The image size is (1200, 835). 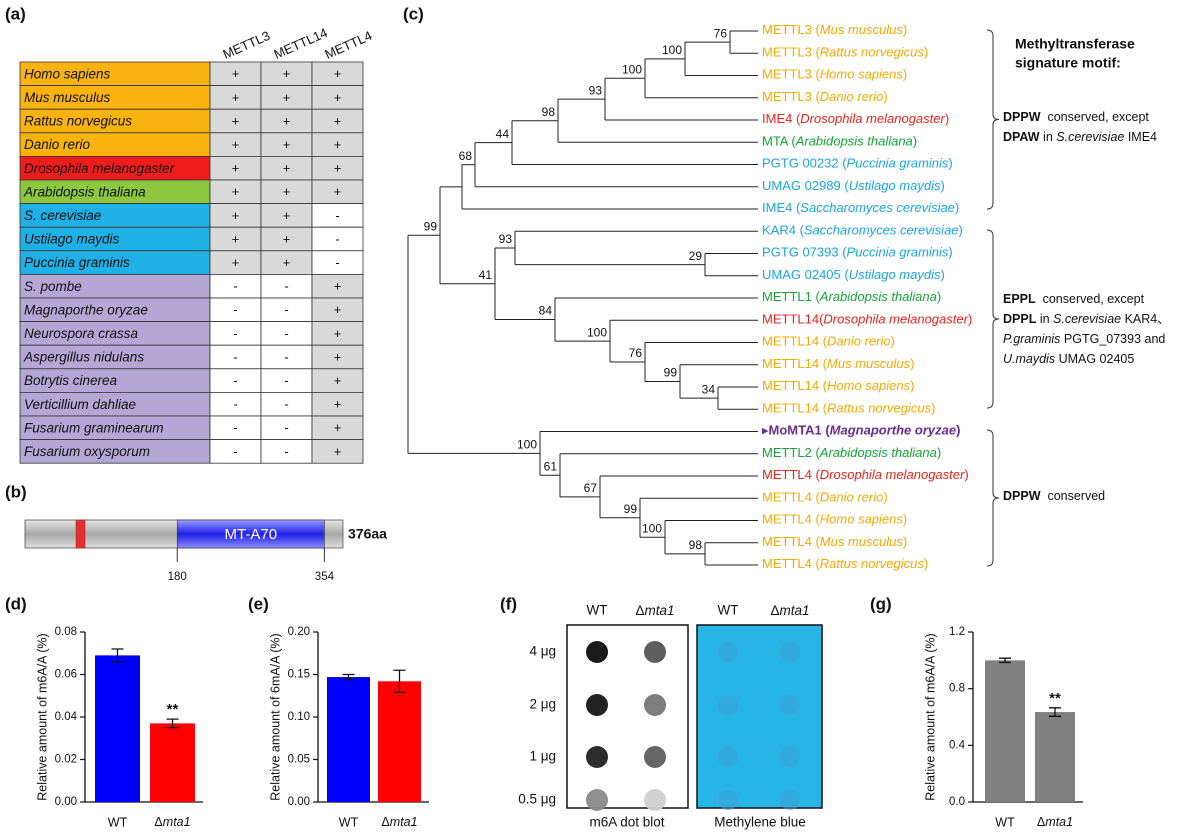 What do you see at coordinates (1112, 339) in the screenshot?
I see `annotation-segment: PGTG_07393 and` at bounding box center [1112, 339].